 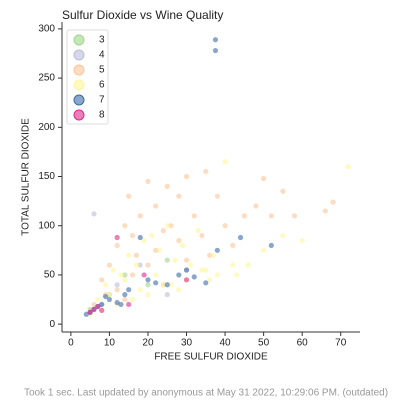 What do you see at coordinates (211, 357) in the screenshot?
I see `x-axis-label: FREE SULFUR DIOXIDE` at bounding box center [211, 357].